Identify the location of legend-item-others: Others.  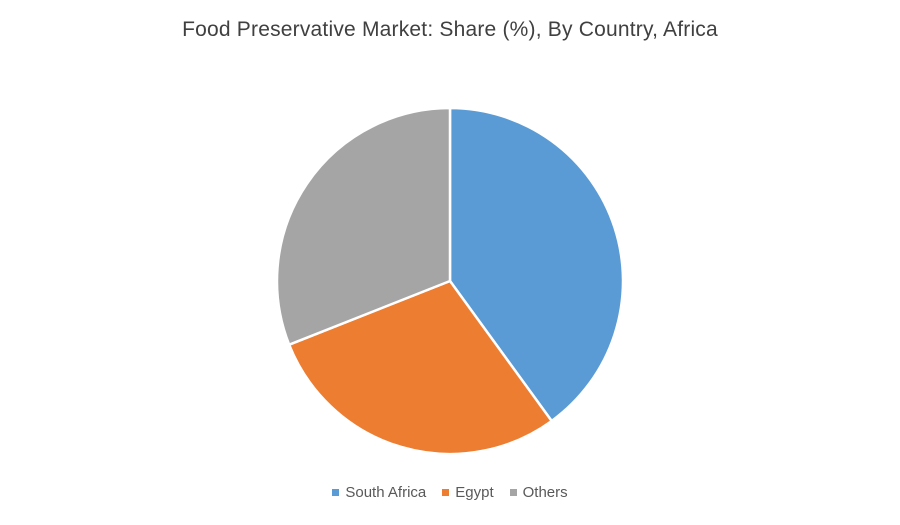
(538, 492).